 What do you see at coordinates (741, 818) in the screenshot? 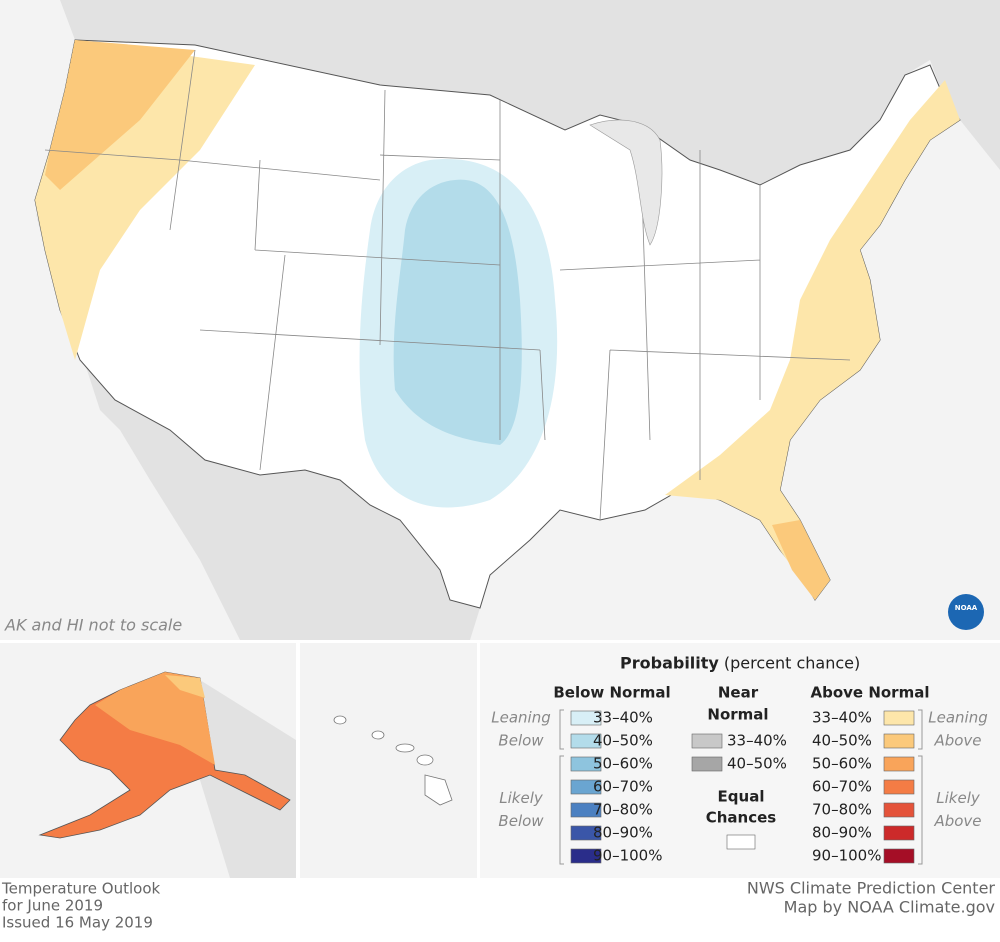
I see `legend-heading: Chances` at bounding box center [741, 818].